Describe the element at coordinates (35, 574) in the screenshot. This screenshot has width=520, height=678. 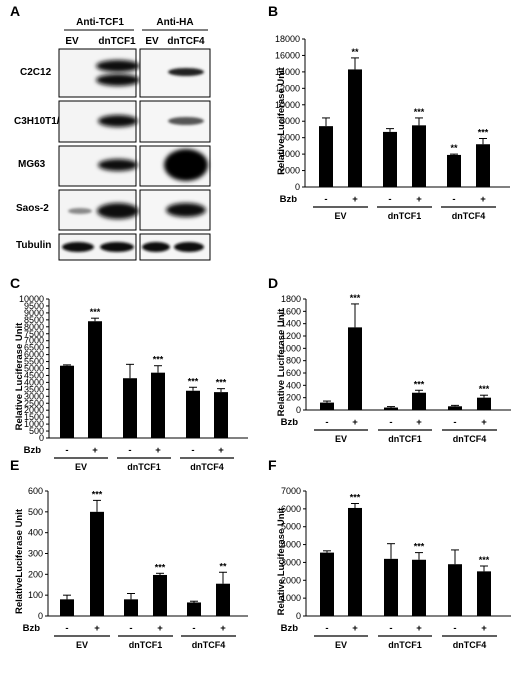
I see `y-tick-label: 200` at that location.